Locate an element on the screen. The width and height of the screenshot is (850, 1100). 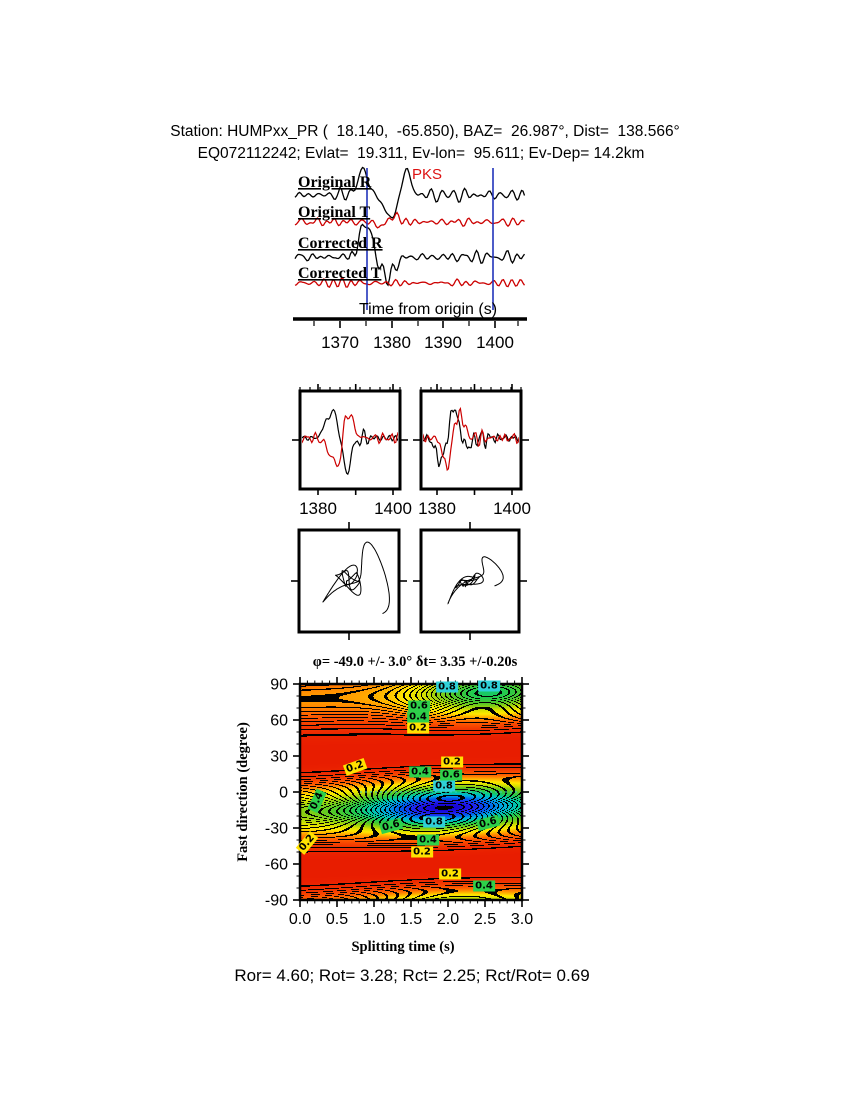
ytick-30: 30 is located at coordinates (279, 757).